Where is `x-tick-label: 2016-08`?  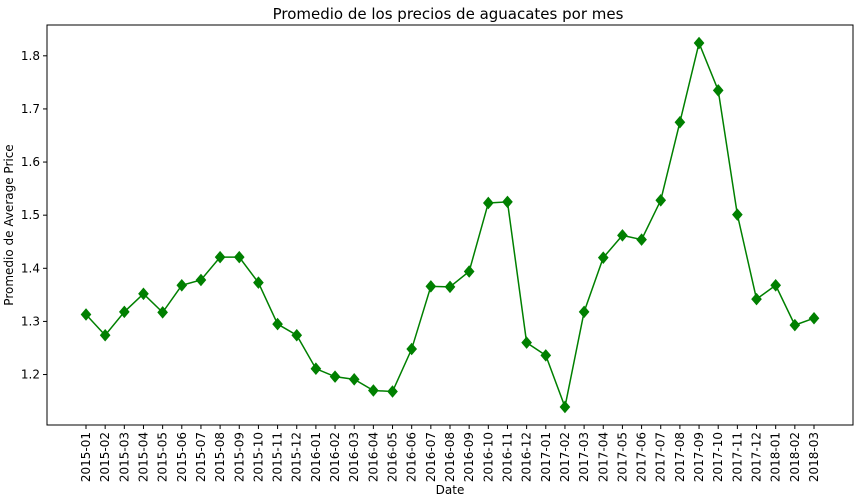 x-tick-label: 2016-08 is located at coordinates (450, 457).